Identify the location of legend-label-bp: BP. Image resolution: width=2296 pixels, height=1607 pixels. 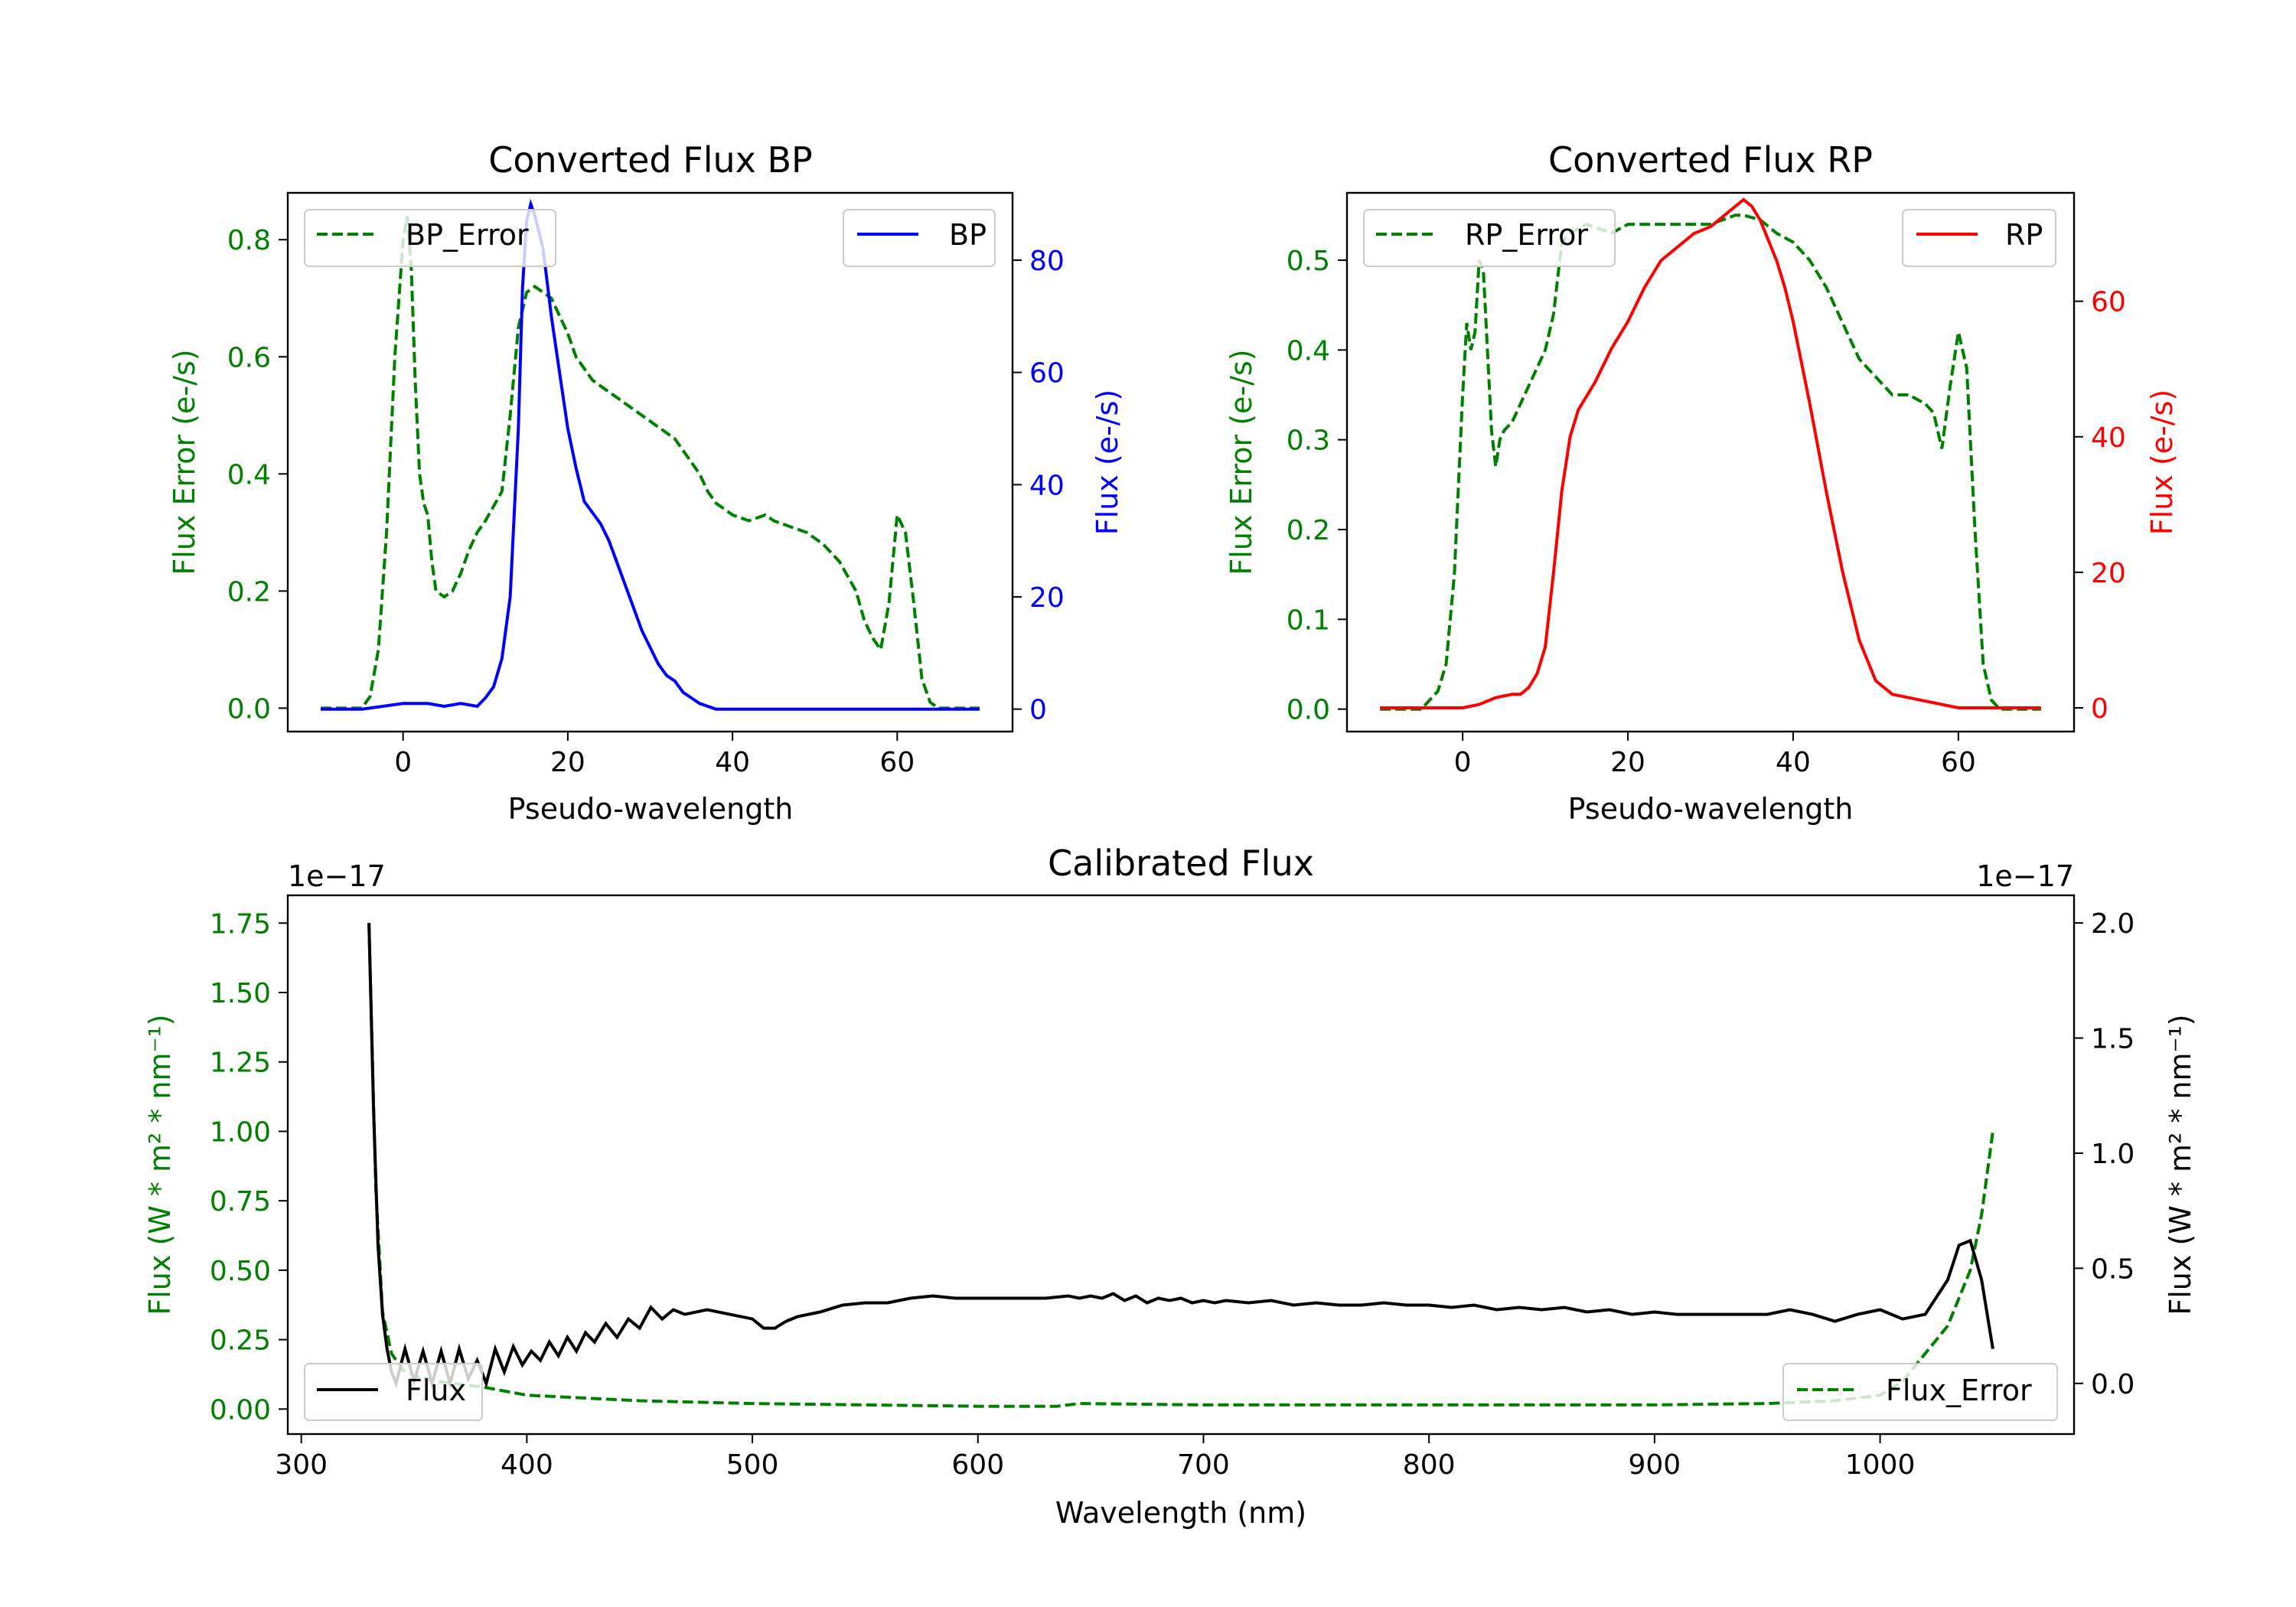
(968, 235).